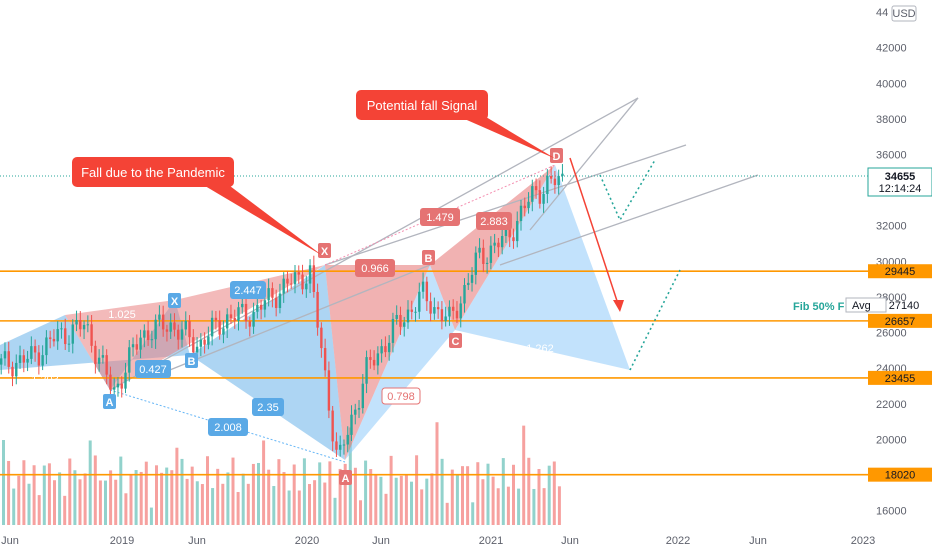 Image resolution: width=932 pixels, height=550 pixels. What do you see at coordinates (429, 259) in the screenshot?
I see `point-label: B` at bounding box center [429, 259].